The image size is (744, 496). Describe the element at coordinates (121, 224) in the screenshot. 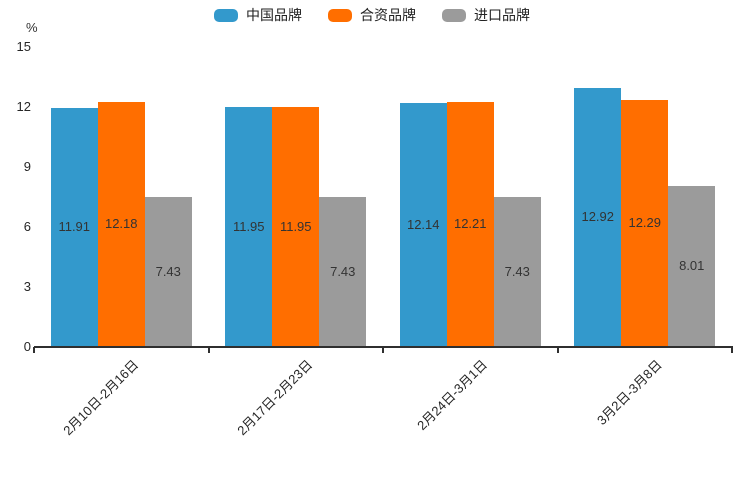

I see `bar-series1-group0` at that location.